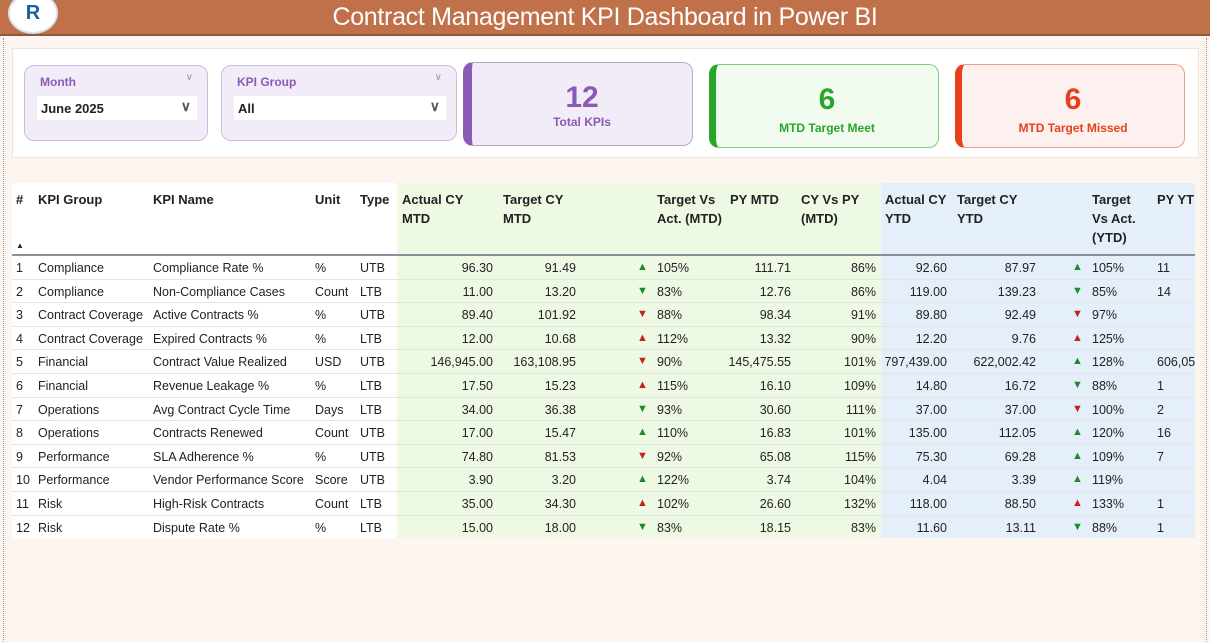 The image size is (1210, 642). Describe the element at coordinates (775, 433) in the screenshot. I see `py-mtd-cell: 16.83` at that location.